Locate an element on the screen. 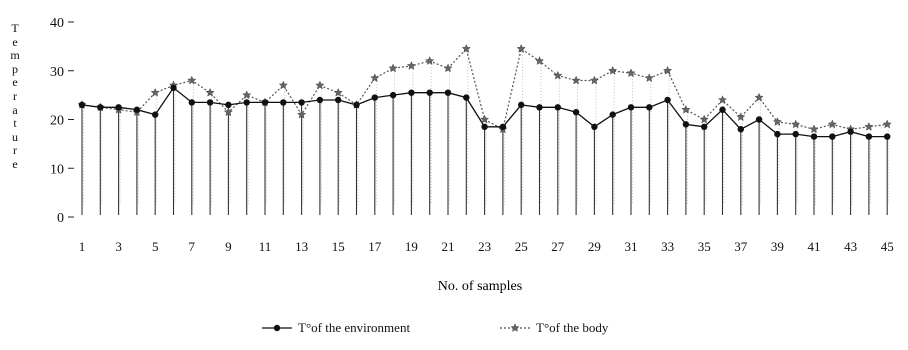 This screenshot has height=350, width=908. x-tick-label: 9 is located at coordinates (228, 246).